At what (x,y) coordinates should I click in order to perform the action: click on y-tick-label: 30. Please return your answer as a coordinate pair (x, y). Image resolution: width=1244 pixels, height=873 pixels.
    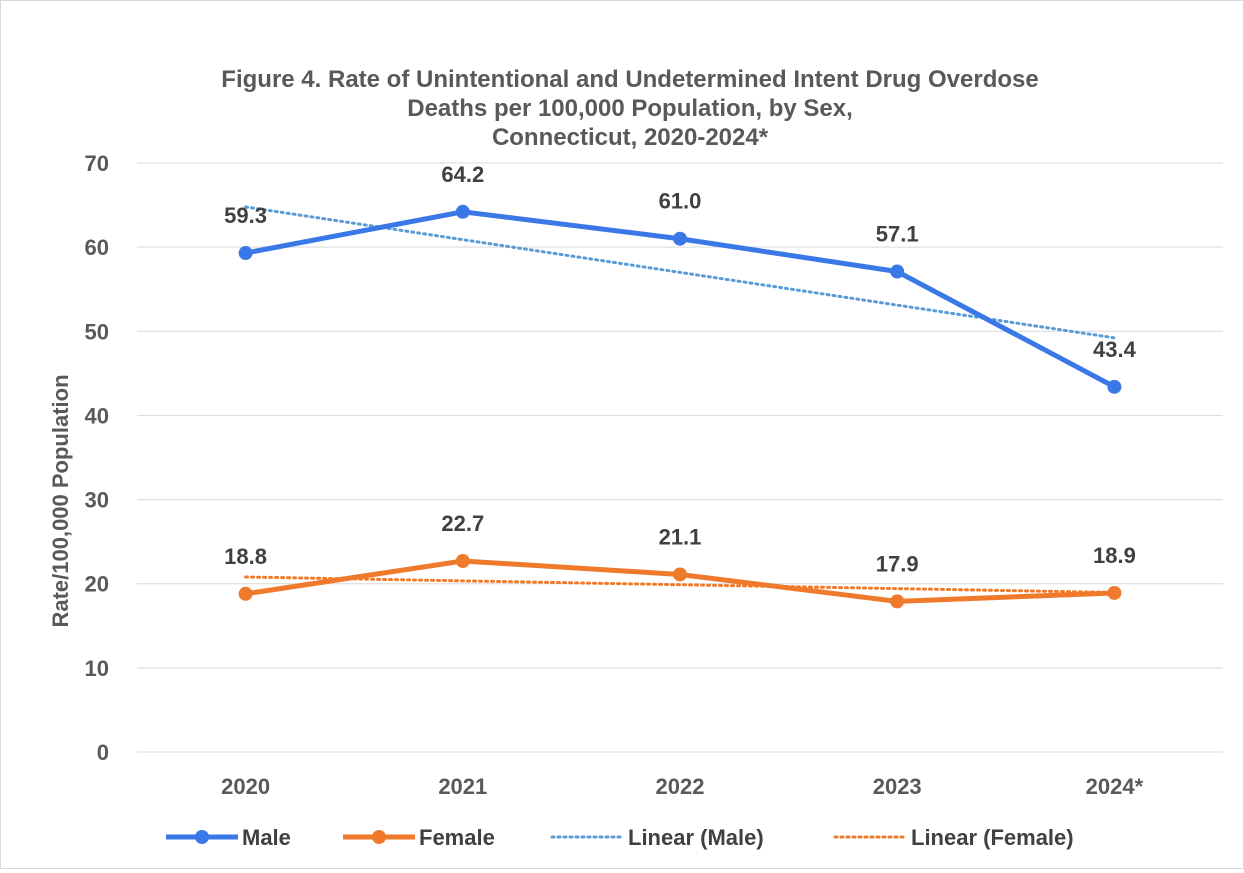
    Looking at the image, I should click on (97, 500).